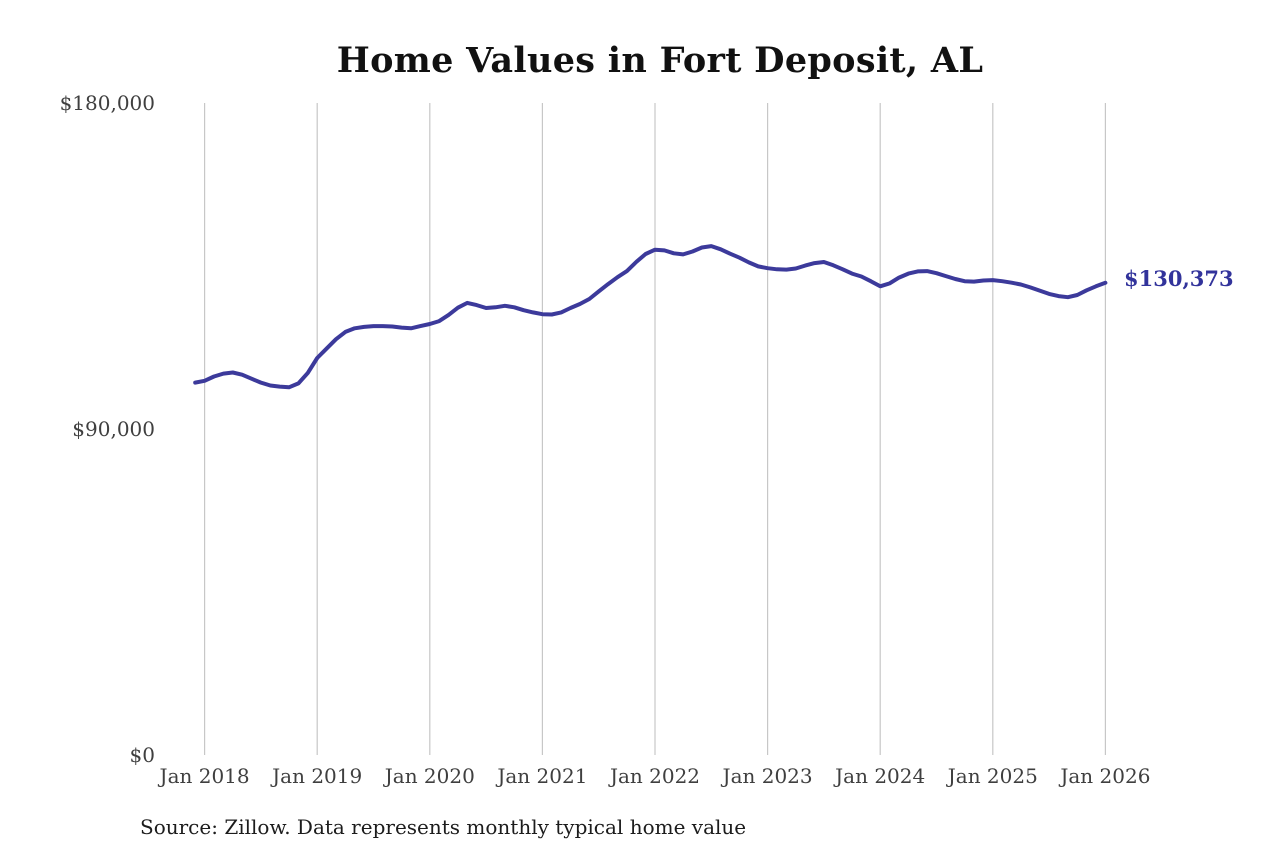  I want to click on chart-title: Home Values in Fort Deposit, AL, so click(660, 60).